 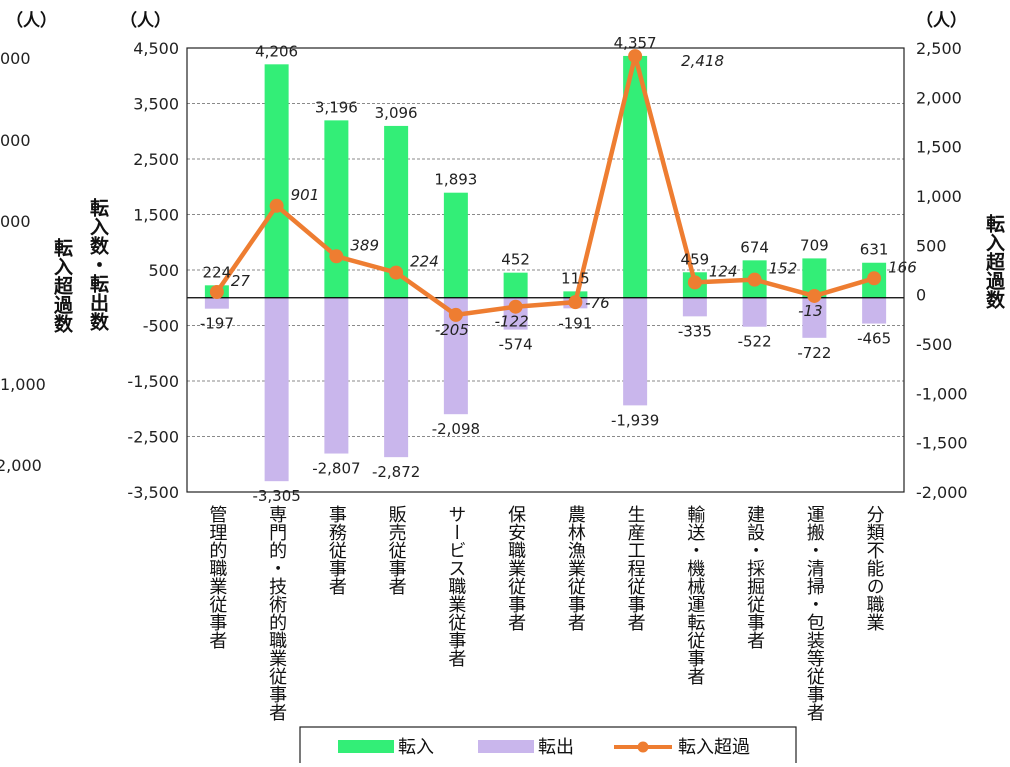 What do you see at coordinates (455, 180) in the screenshot?
I see `data-label-tennyu: 1,893` at bounding box center [455, 180].